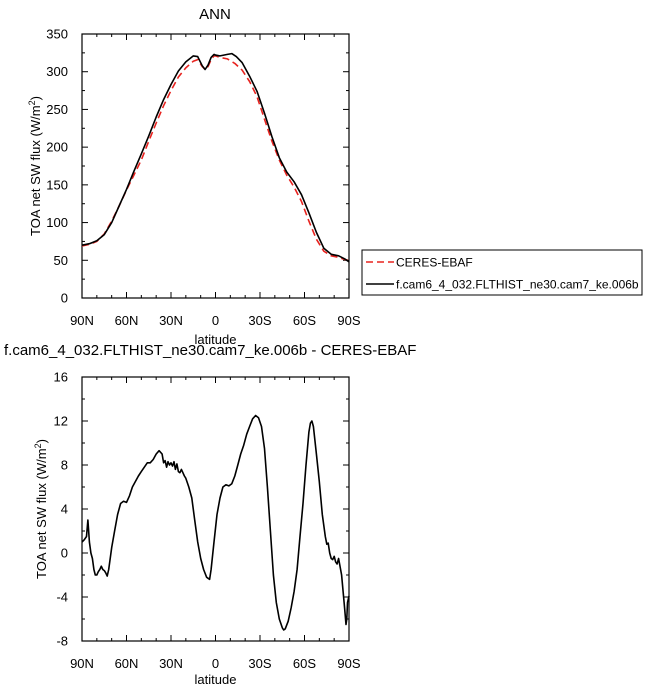 This screenshot has width=648, height=690. What do you see at coordinates (57, 222) in the screenshot?
I see `y-tick-label: 100` at bounding box center [57, 222].